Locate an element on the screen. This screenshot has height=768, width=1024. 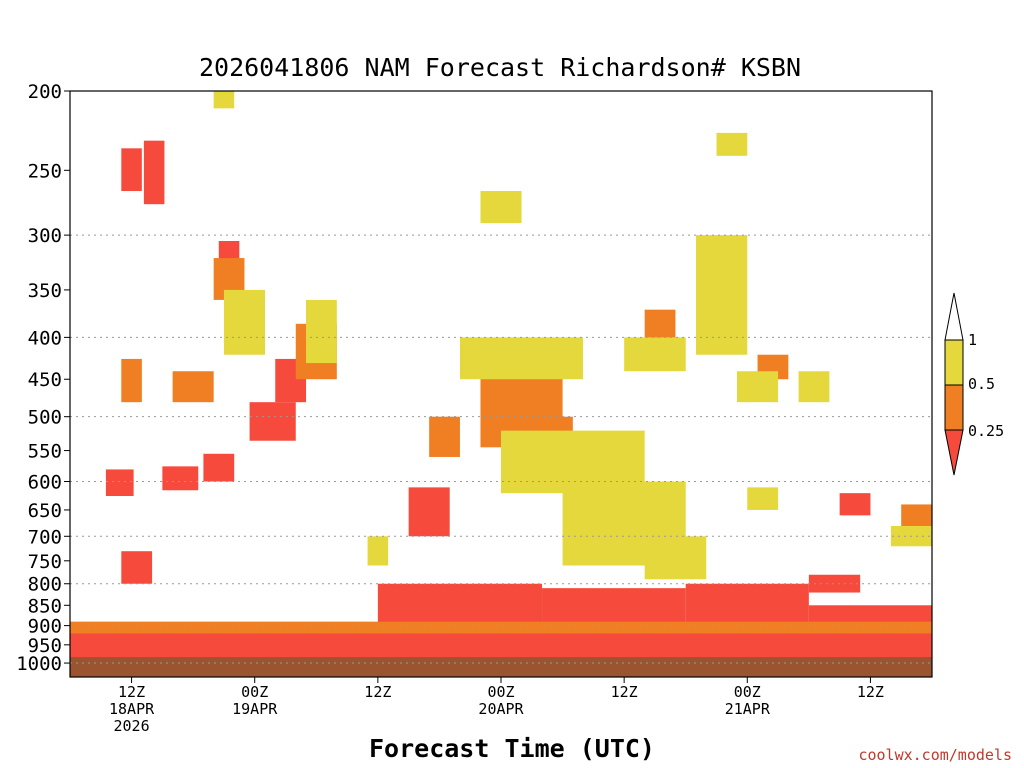
below-ground-band is located at coordinates (501, 667).